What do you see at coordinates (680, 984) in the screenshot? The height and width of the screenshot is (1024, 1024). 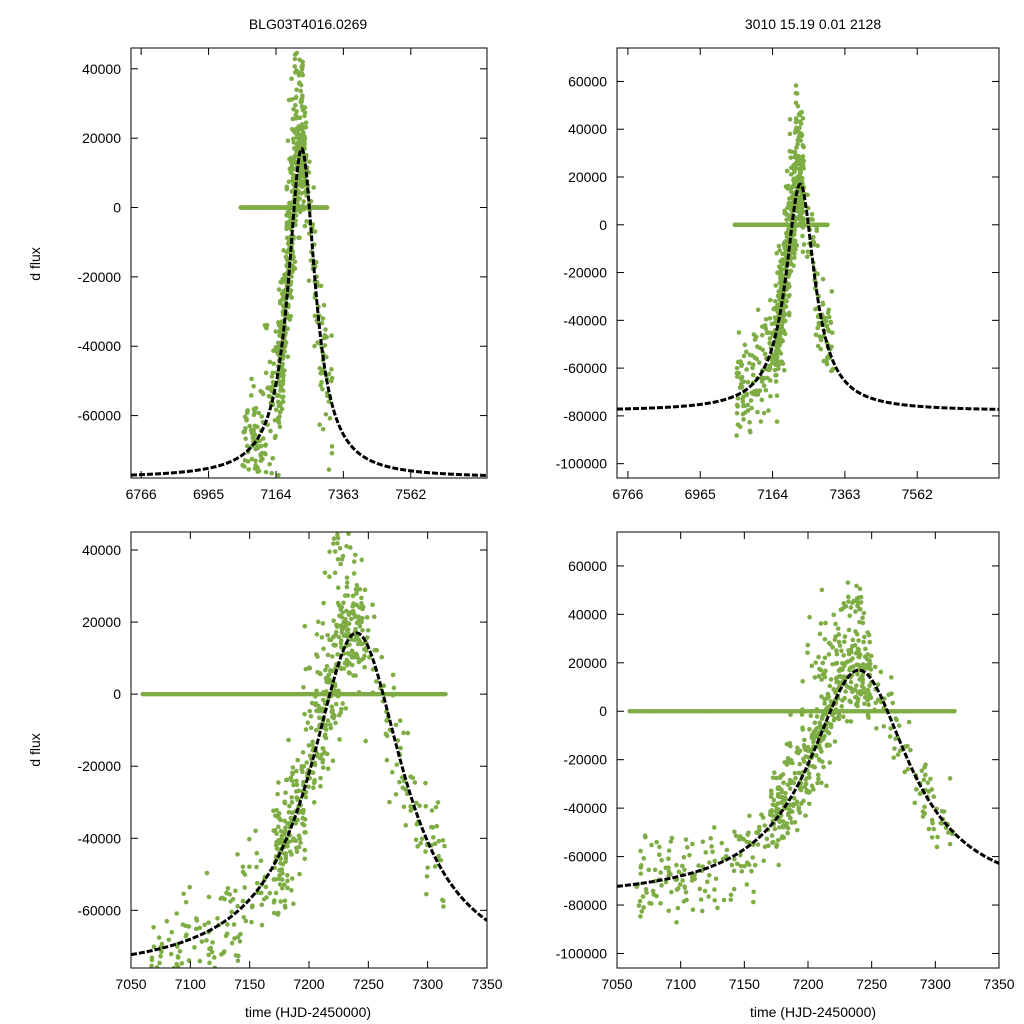 I see `x-tick-label: 7100` at bounding box center [680, 984].